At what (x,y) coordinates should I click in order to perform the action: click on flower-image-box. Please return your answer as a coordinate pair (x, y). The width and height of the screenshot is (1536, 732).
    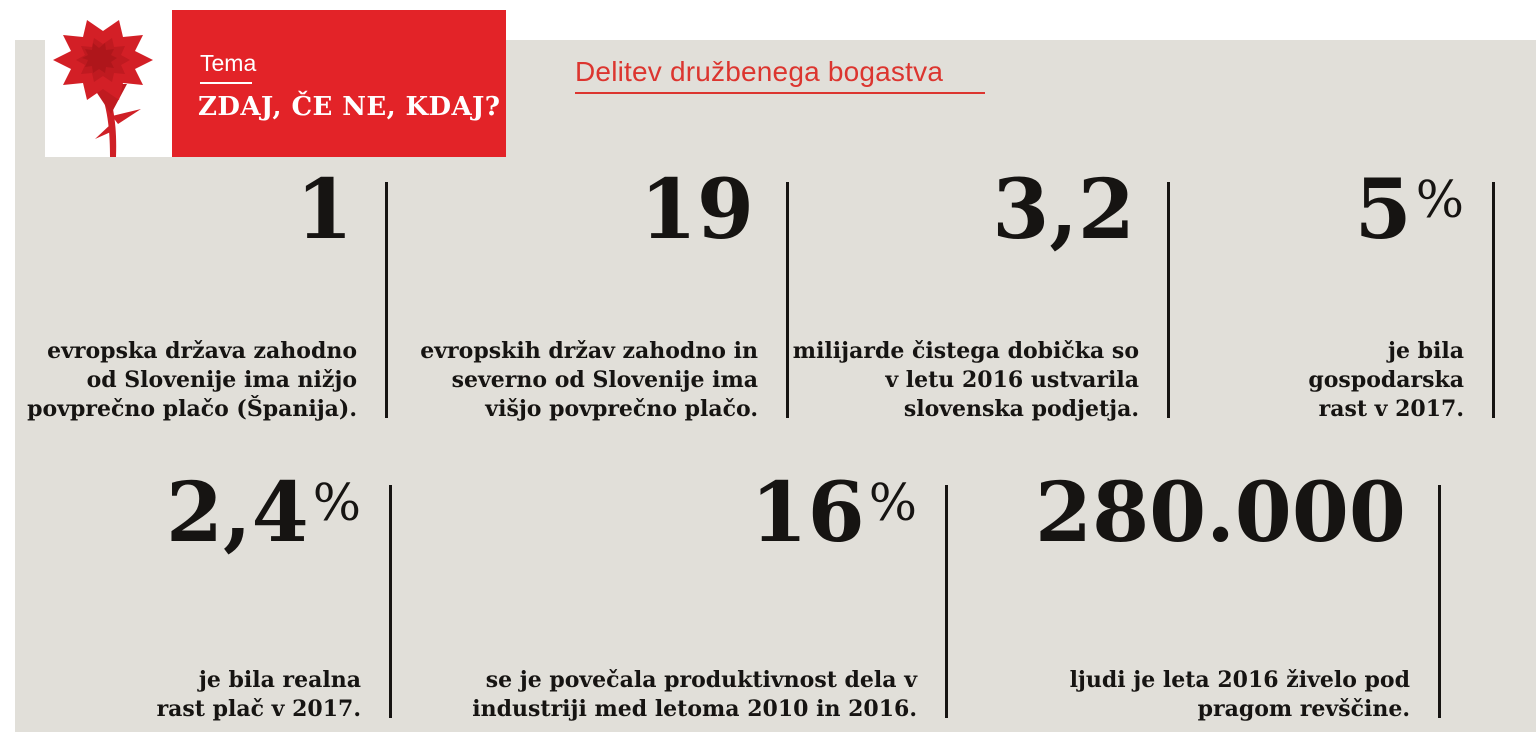
    Looking at the image, I should click on (108, 78).